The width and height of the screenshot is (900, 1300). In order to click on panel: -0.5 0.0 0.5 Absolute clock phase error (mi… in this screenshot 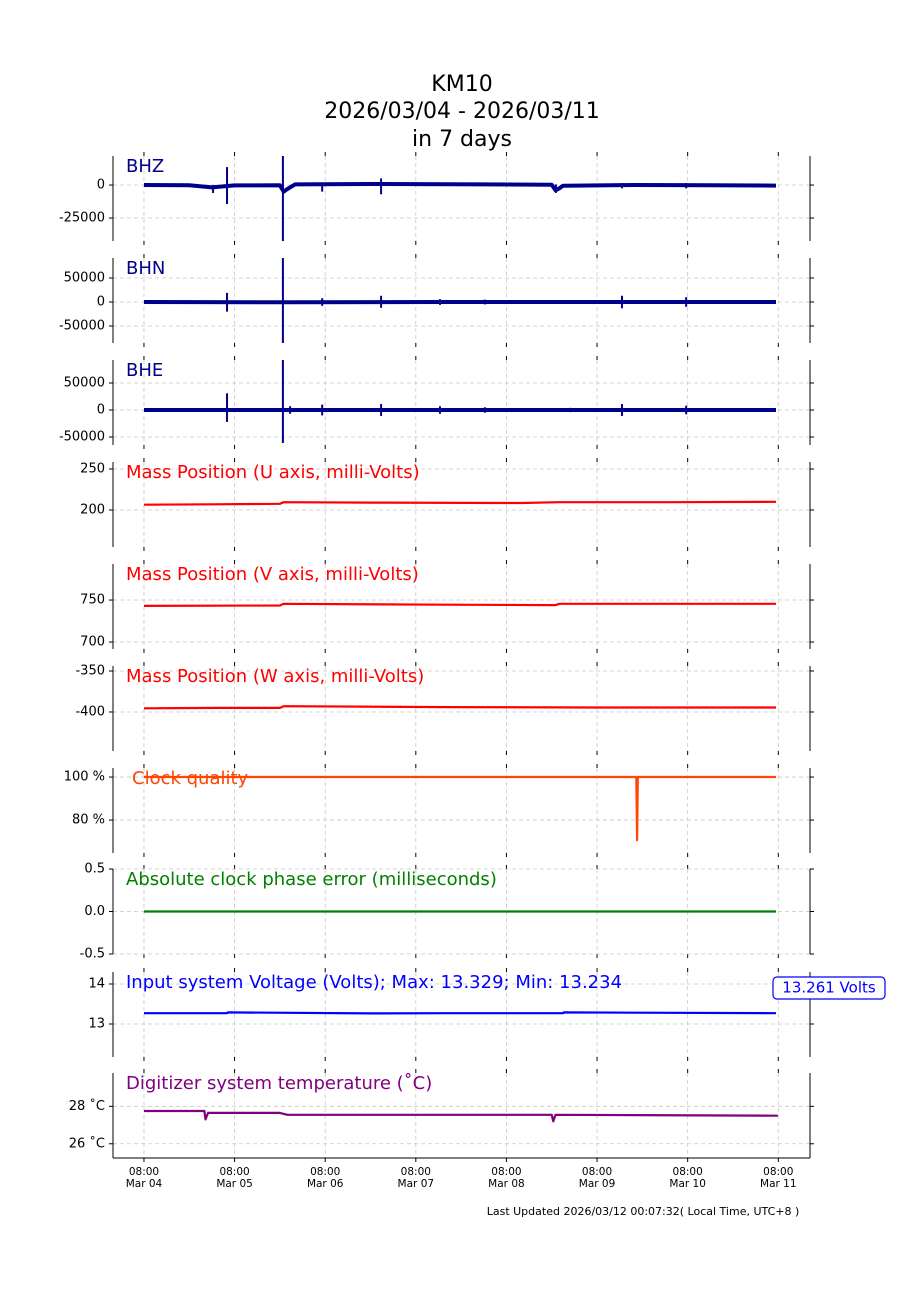, I will do `click(447, 912)`.